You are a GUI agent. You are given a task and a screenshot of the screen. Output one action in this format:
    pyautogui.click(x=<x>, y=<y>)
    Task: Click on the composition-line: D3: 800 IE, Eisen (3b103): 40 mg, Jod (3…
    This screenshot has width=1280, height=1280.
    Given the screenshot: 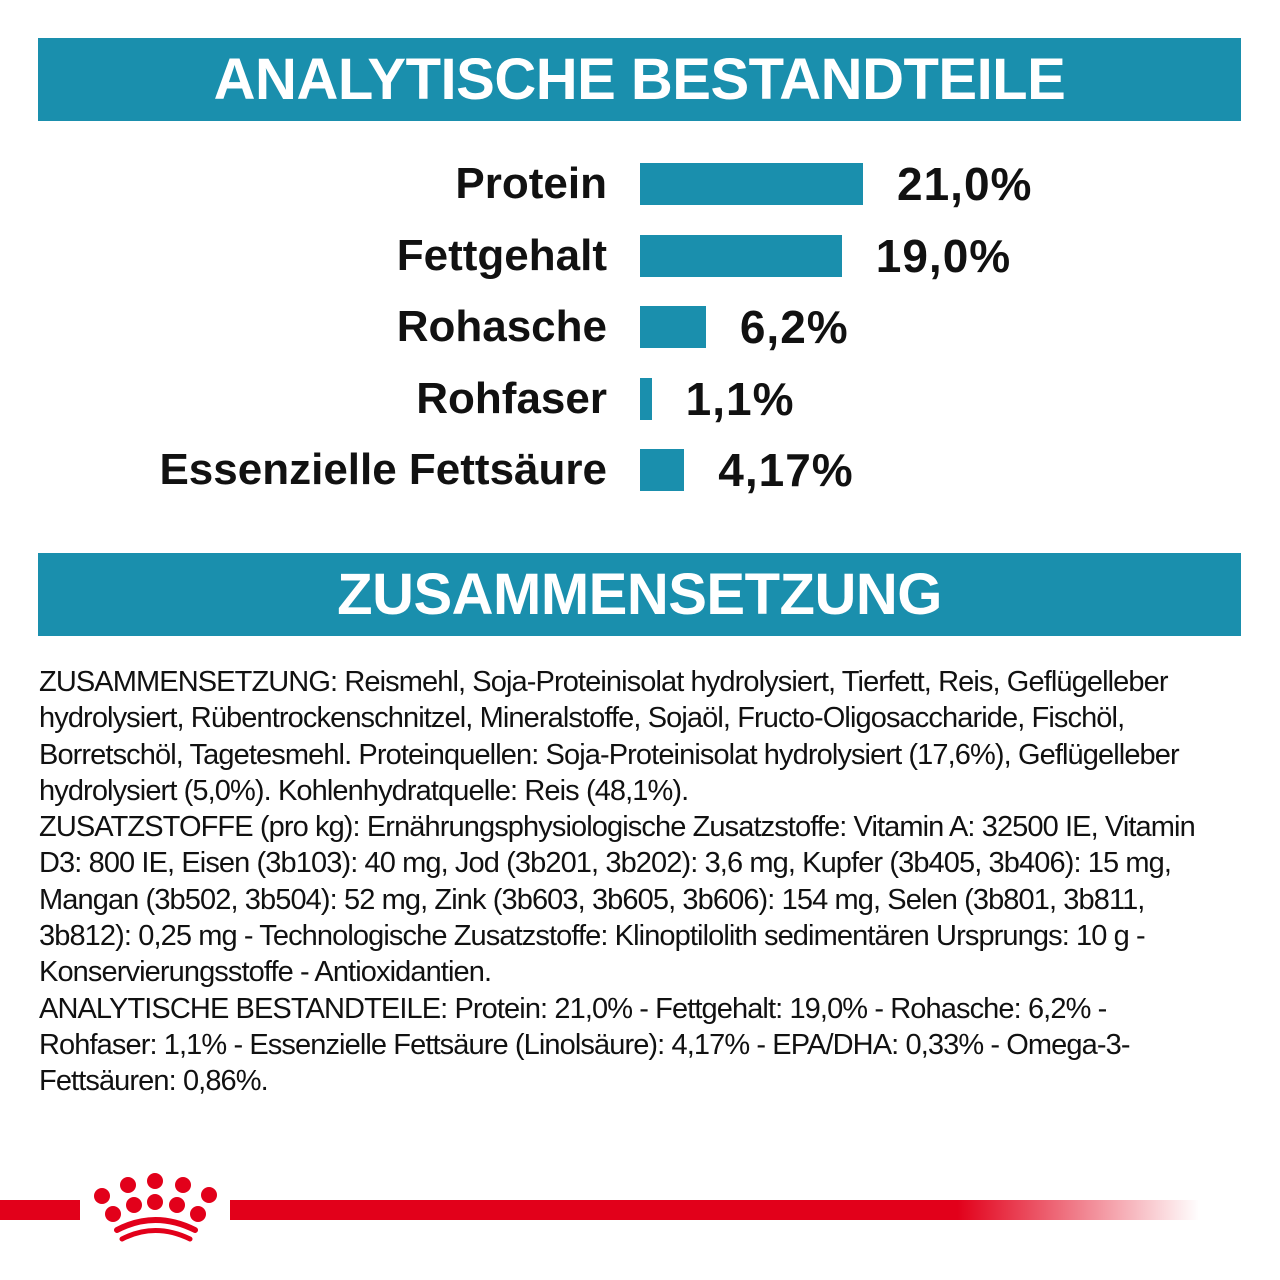 What is the action you would take?
    pyautogui.click(x=605, y=863)
    